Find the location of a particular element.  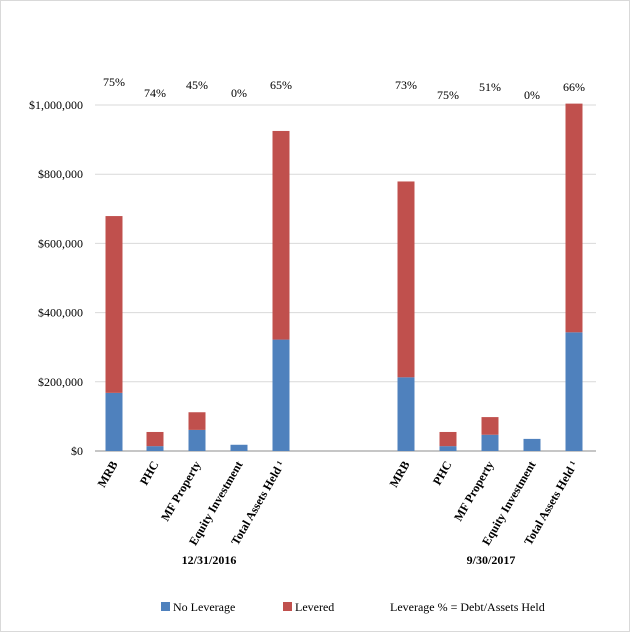

legend-label-no-leverage: No Leverage is located at coordinates (204, 607).